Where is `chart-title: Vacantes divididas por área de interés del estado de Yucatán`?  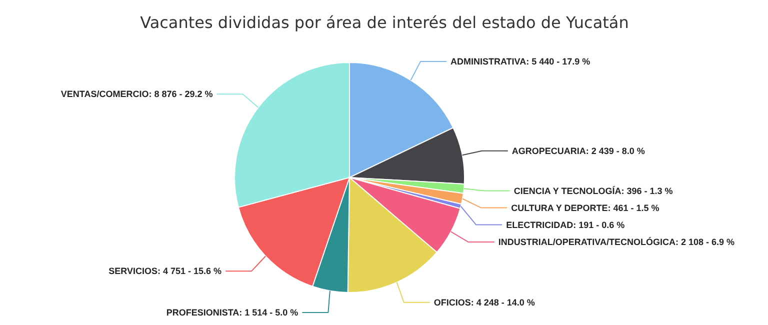 chart-title: Vacantes divididas por área de interés del estado de Yucatán is located at coordinates (384, 22).